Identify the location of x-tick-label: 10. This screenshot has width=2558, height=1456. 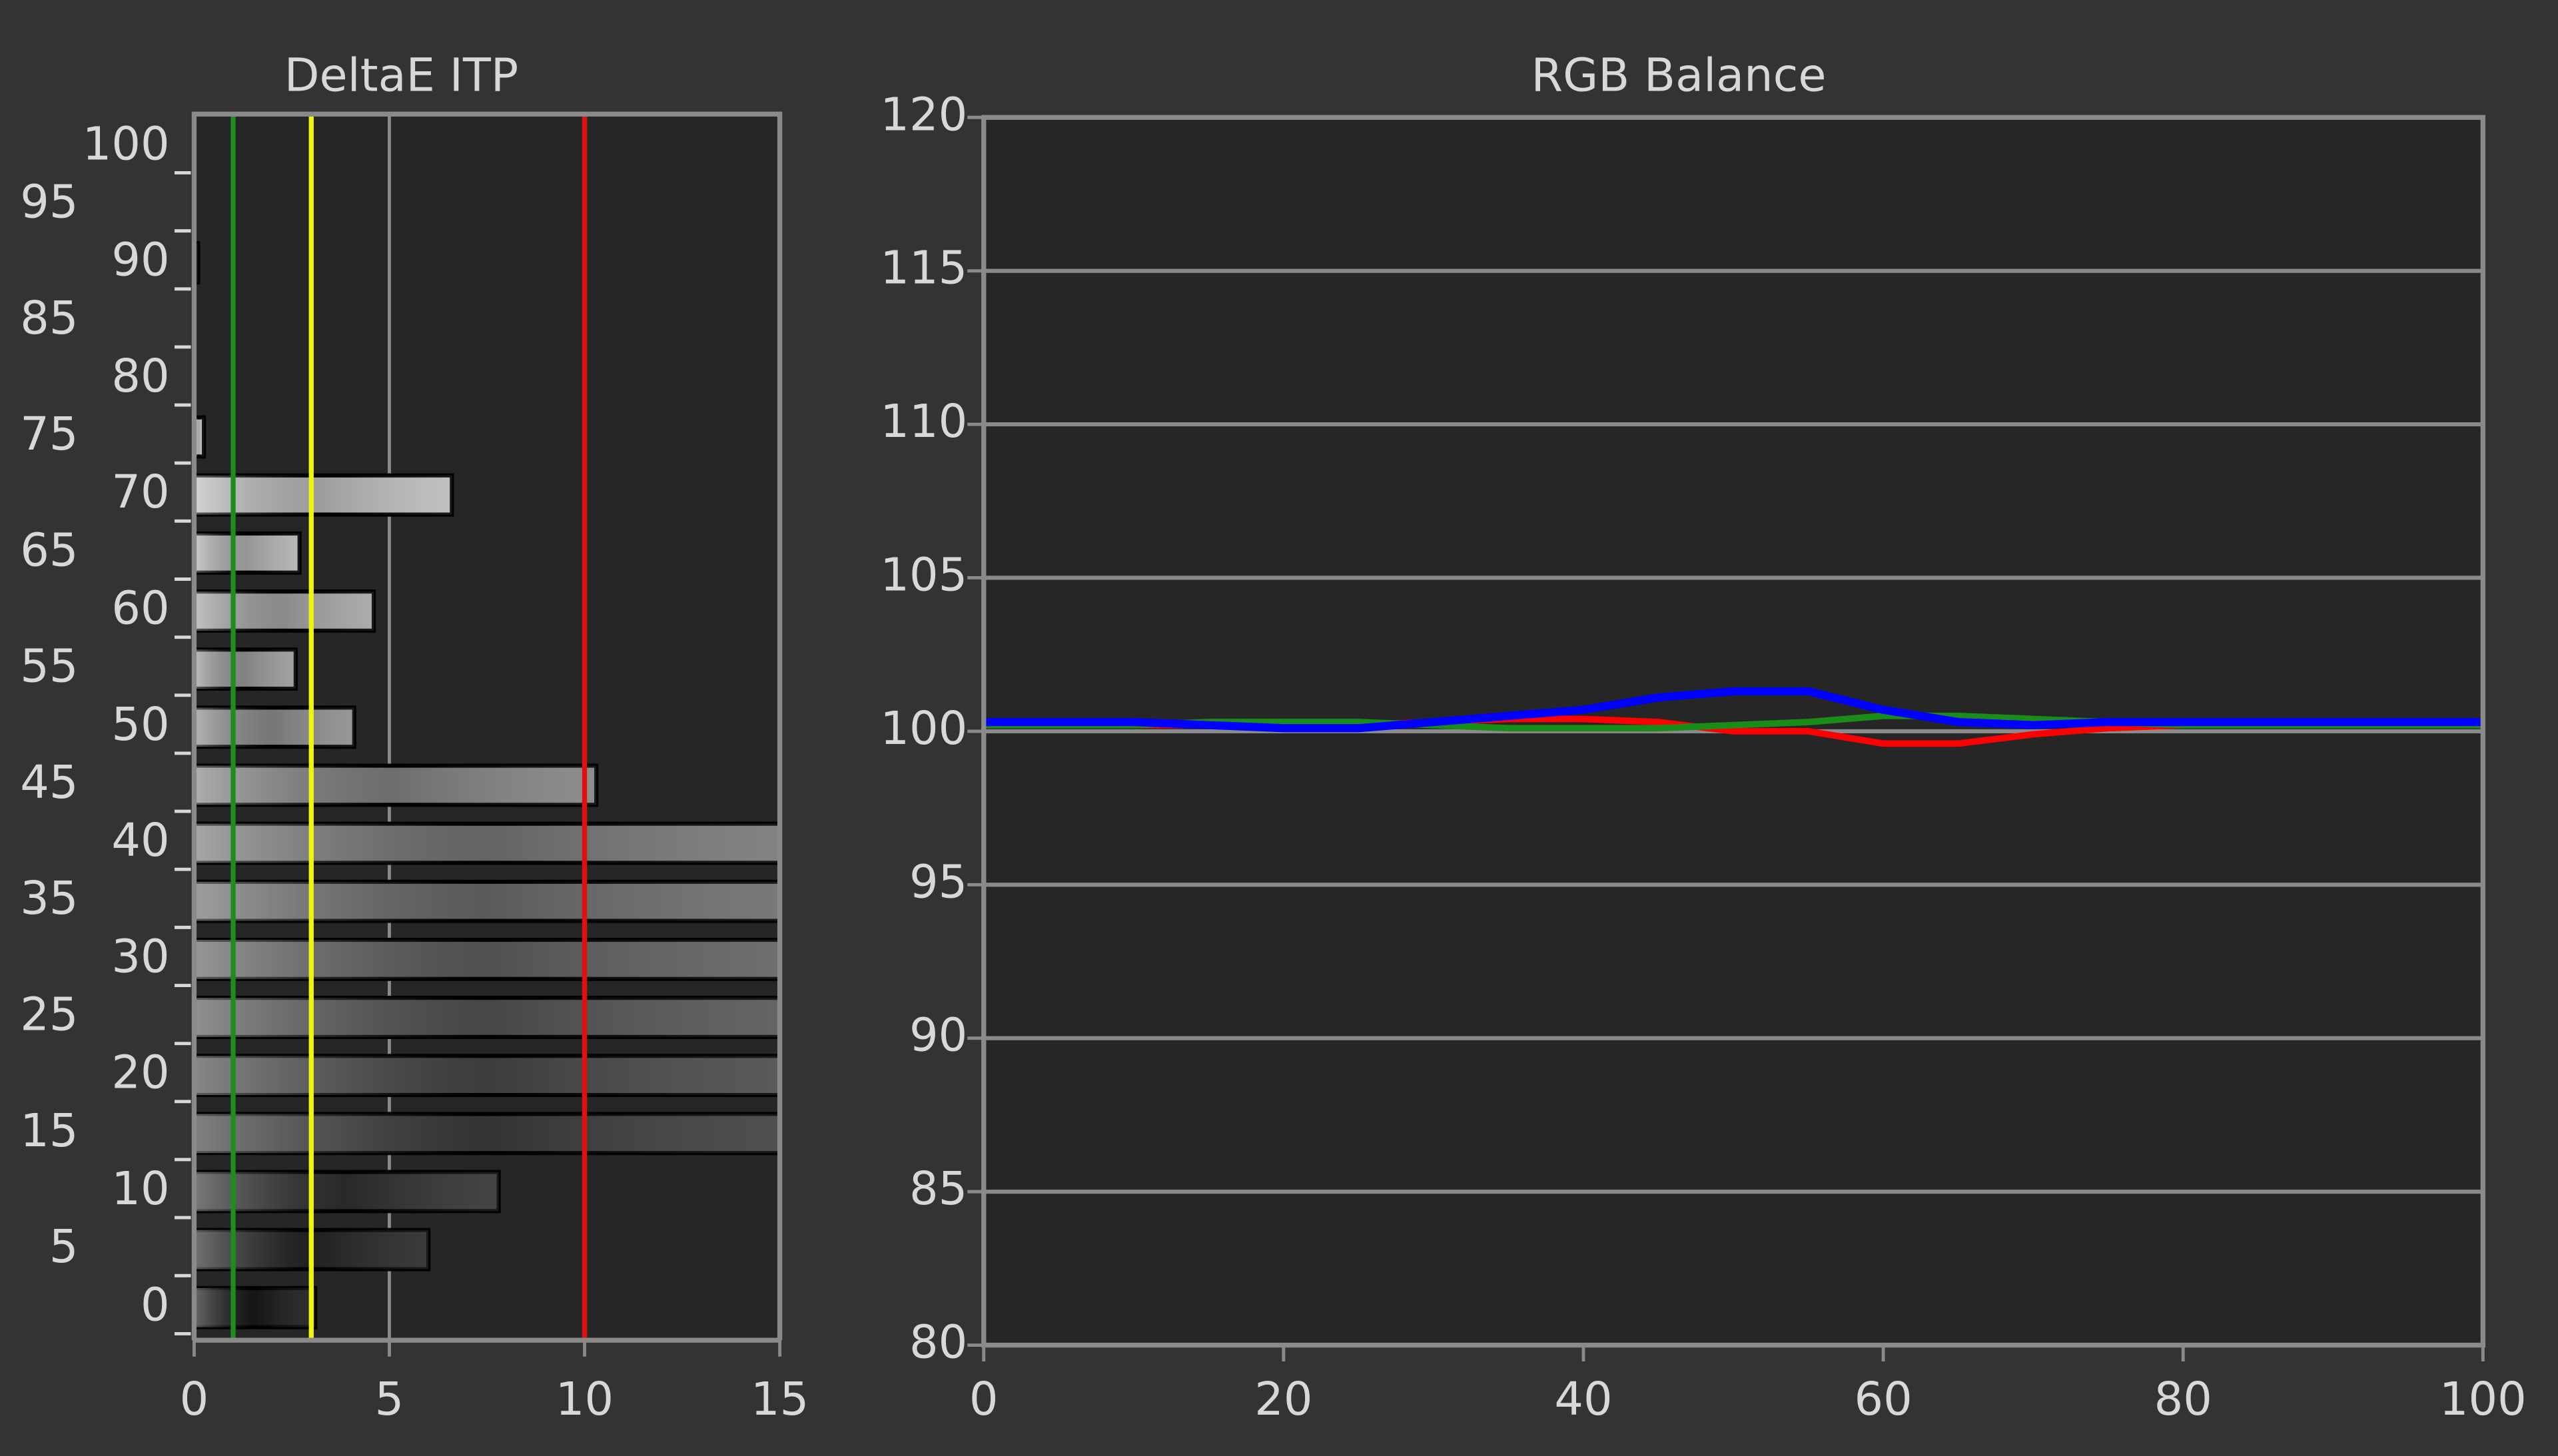
(585, 1400).